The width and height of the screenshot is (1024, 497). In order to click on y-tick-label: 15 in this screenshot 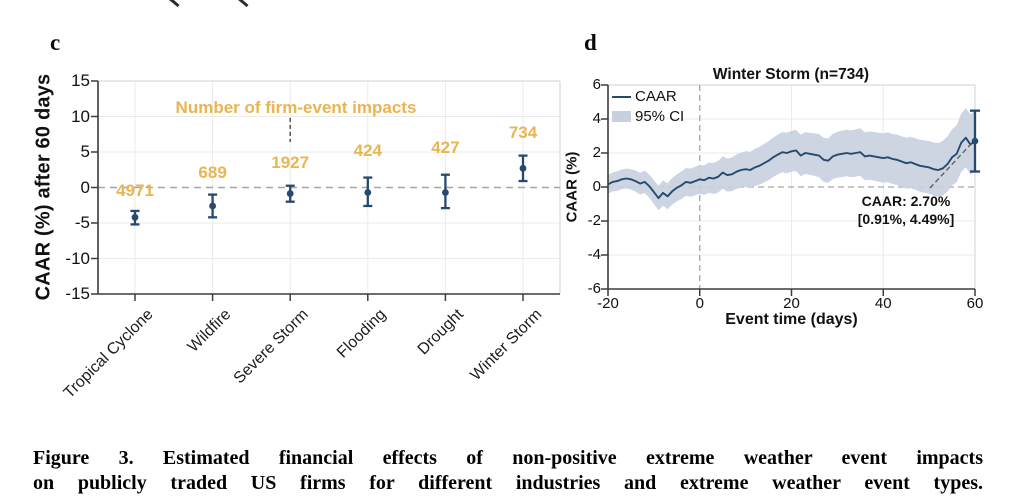, I will do `click(80, 80)`.